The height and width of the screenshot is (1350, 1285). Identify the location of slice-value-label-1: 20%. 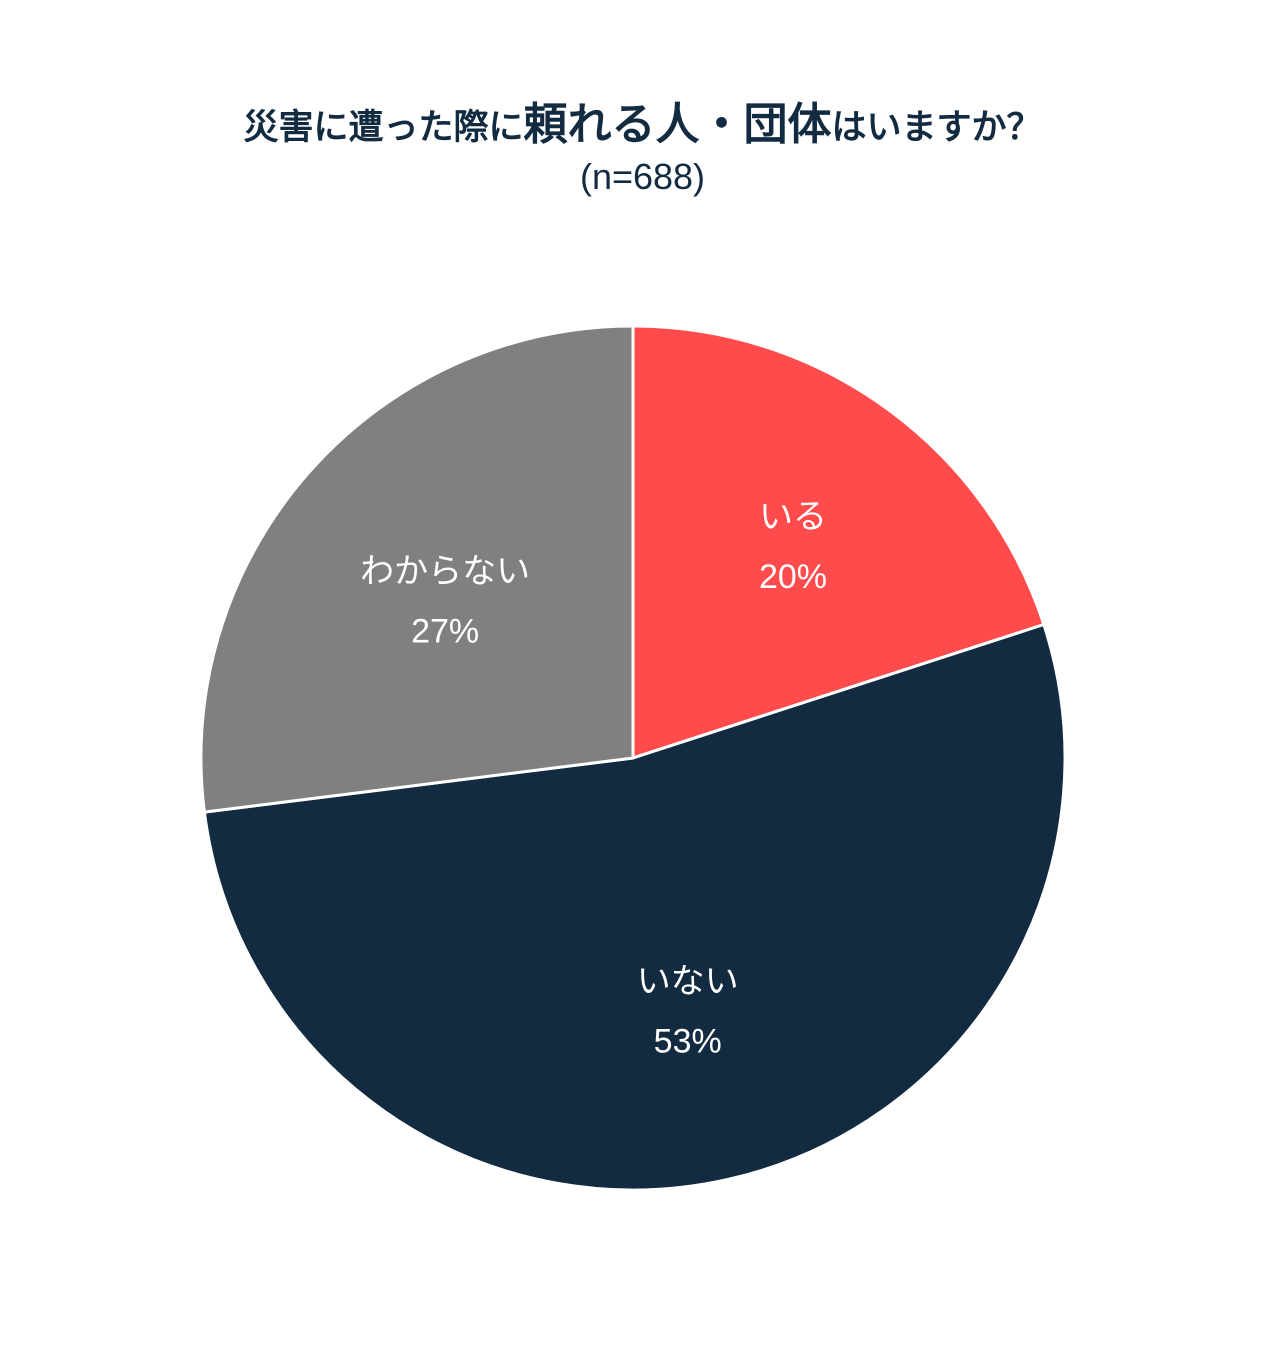
(793, 577).